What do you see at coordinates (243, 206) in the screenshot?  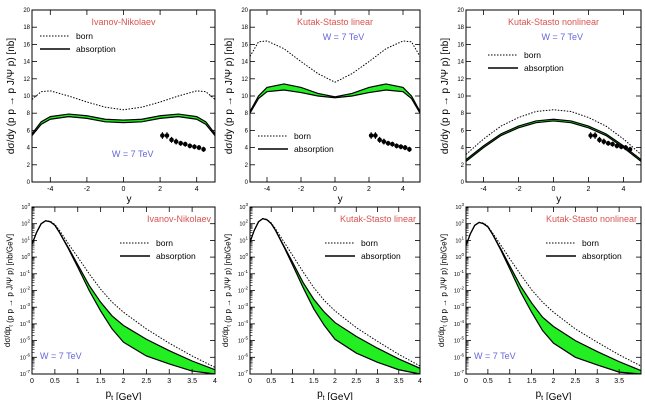 I see `y-tick-label: 10³` at bounding box center [243, 206].